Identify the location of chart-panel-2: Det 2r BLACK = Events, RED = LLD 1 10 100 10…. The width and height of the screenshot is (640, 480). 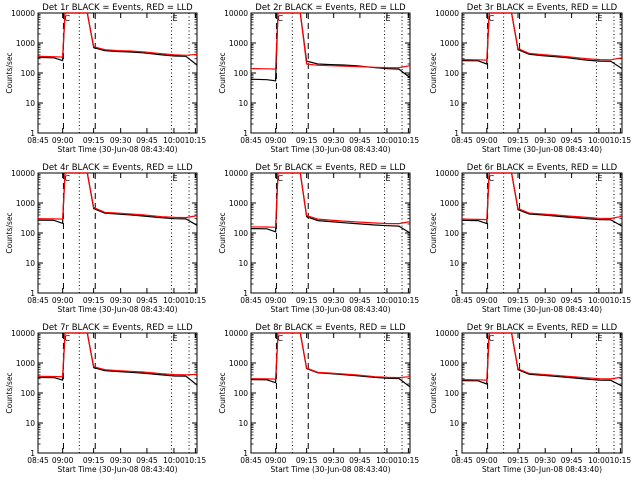
(318, 78).